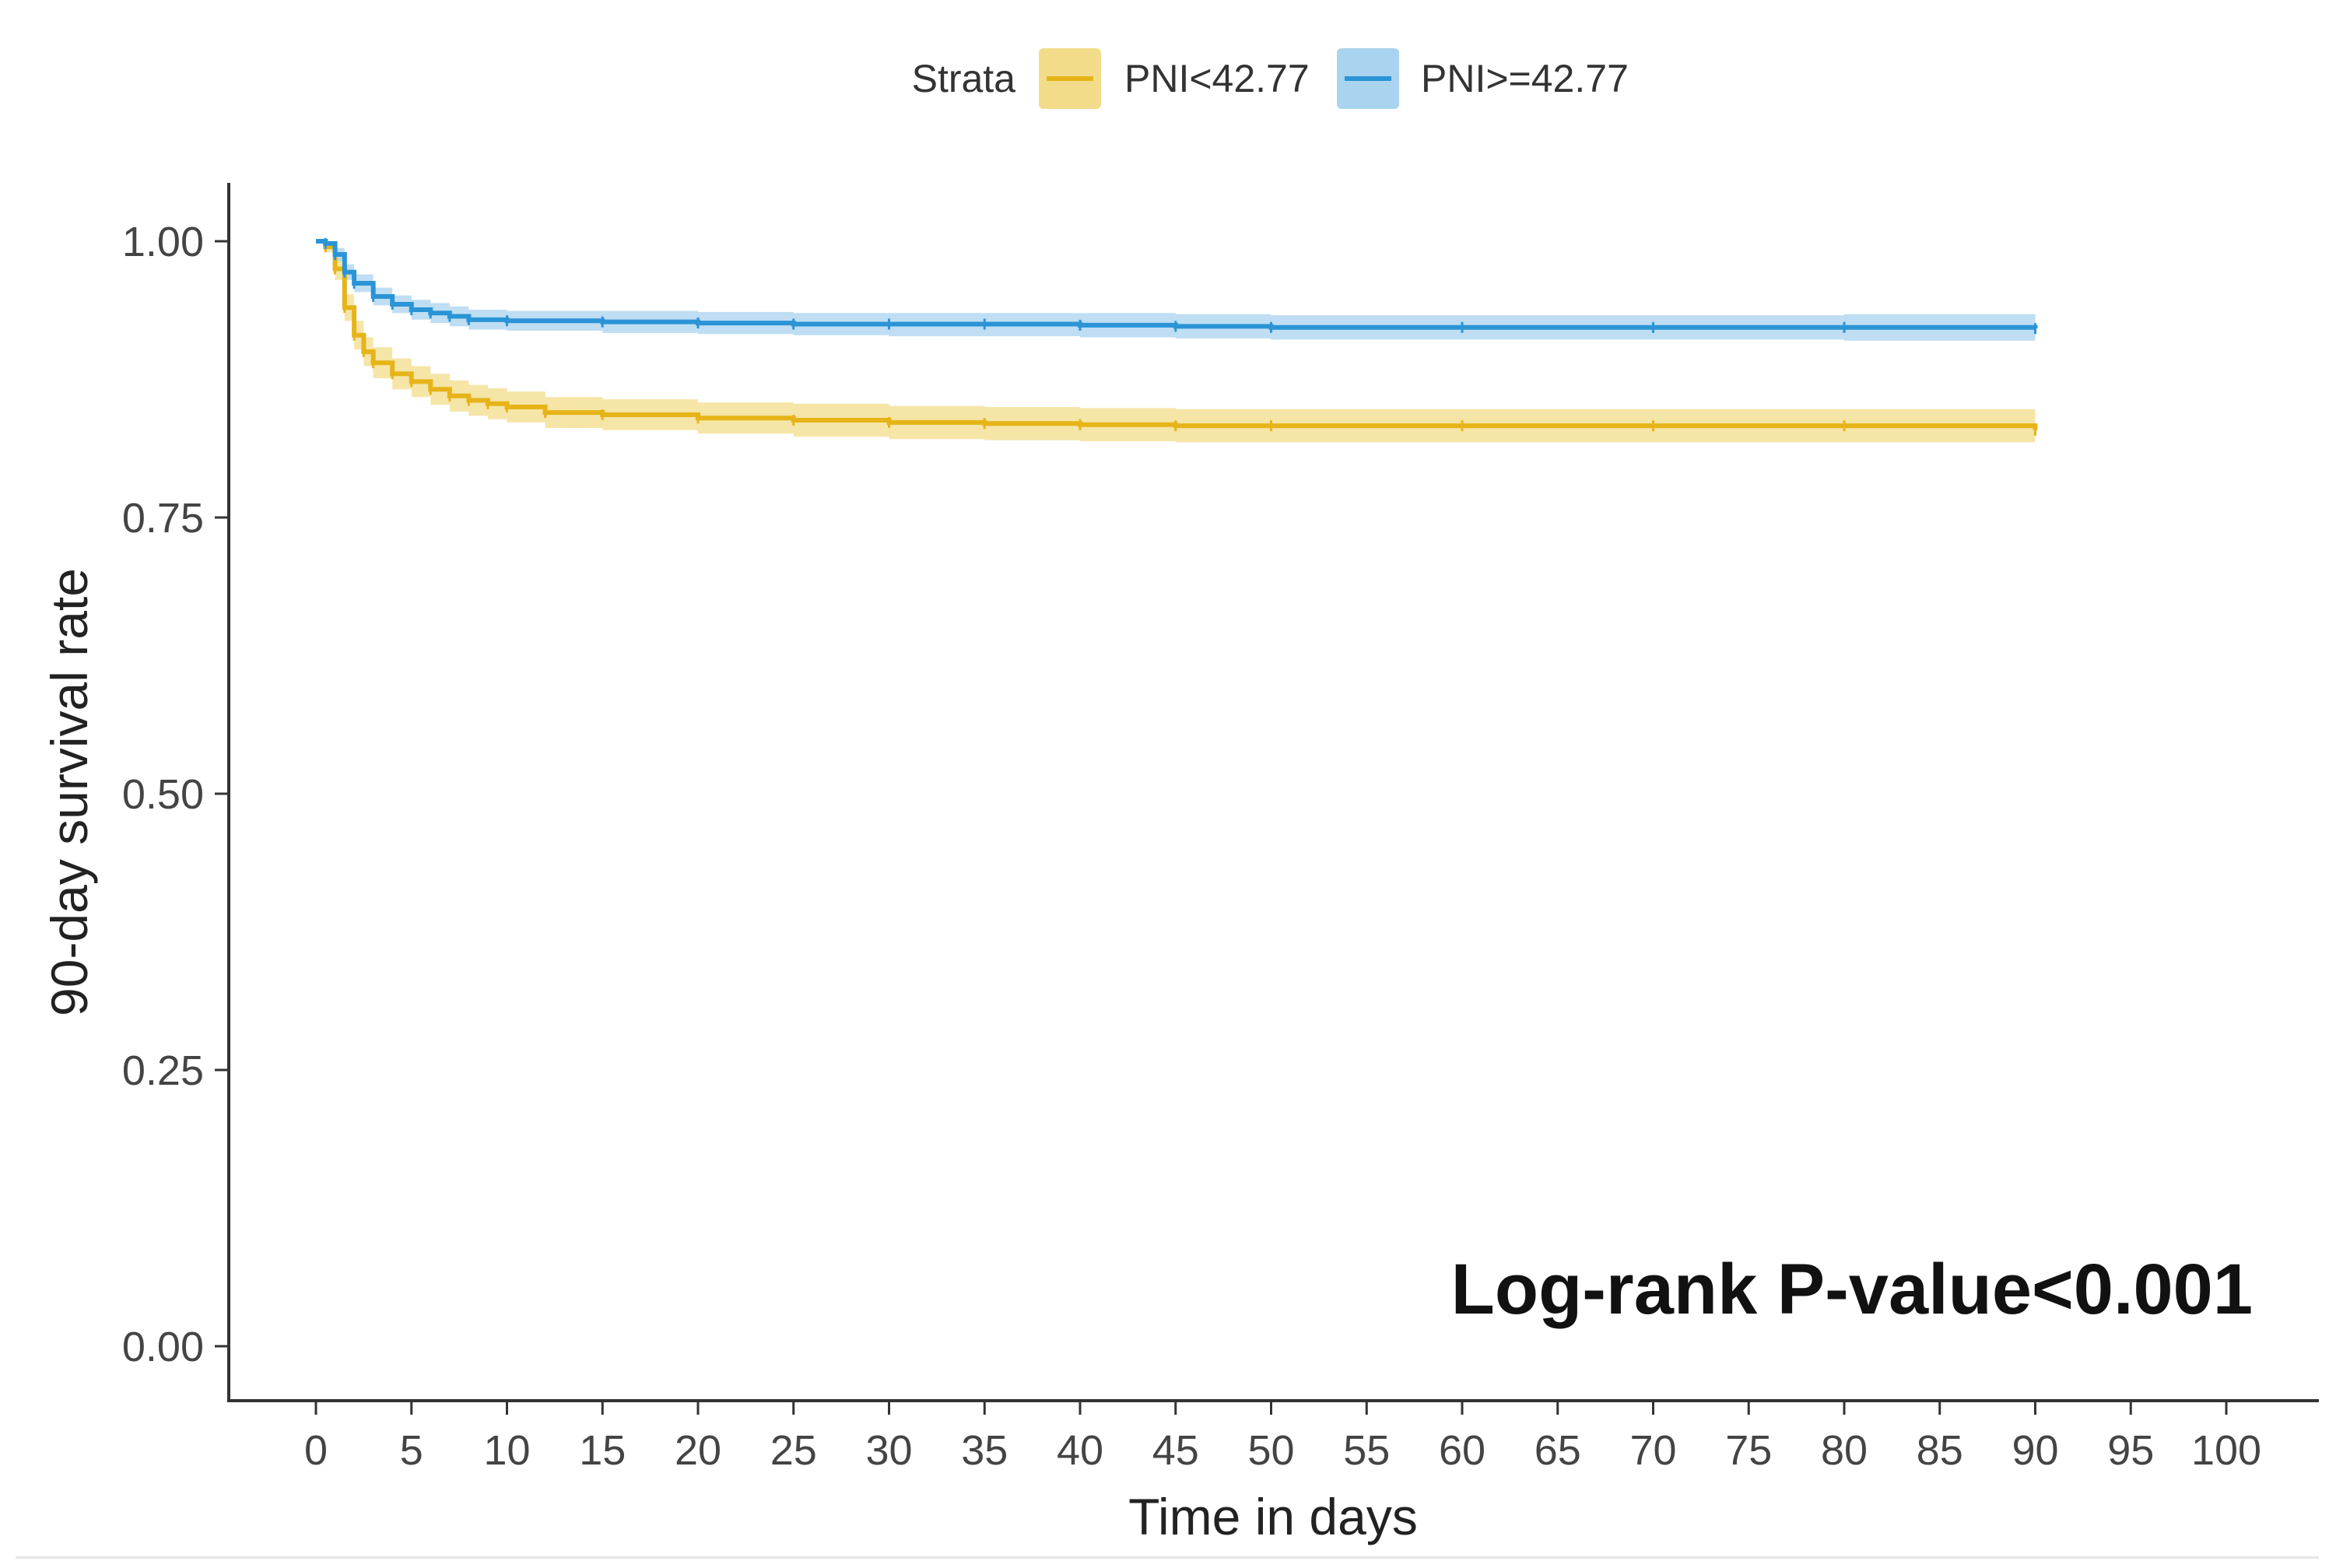  I want to click on survival-lines, so click(1177, 336).